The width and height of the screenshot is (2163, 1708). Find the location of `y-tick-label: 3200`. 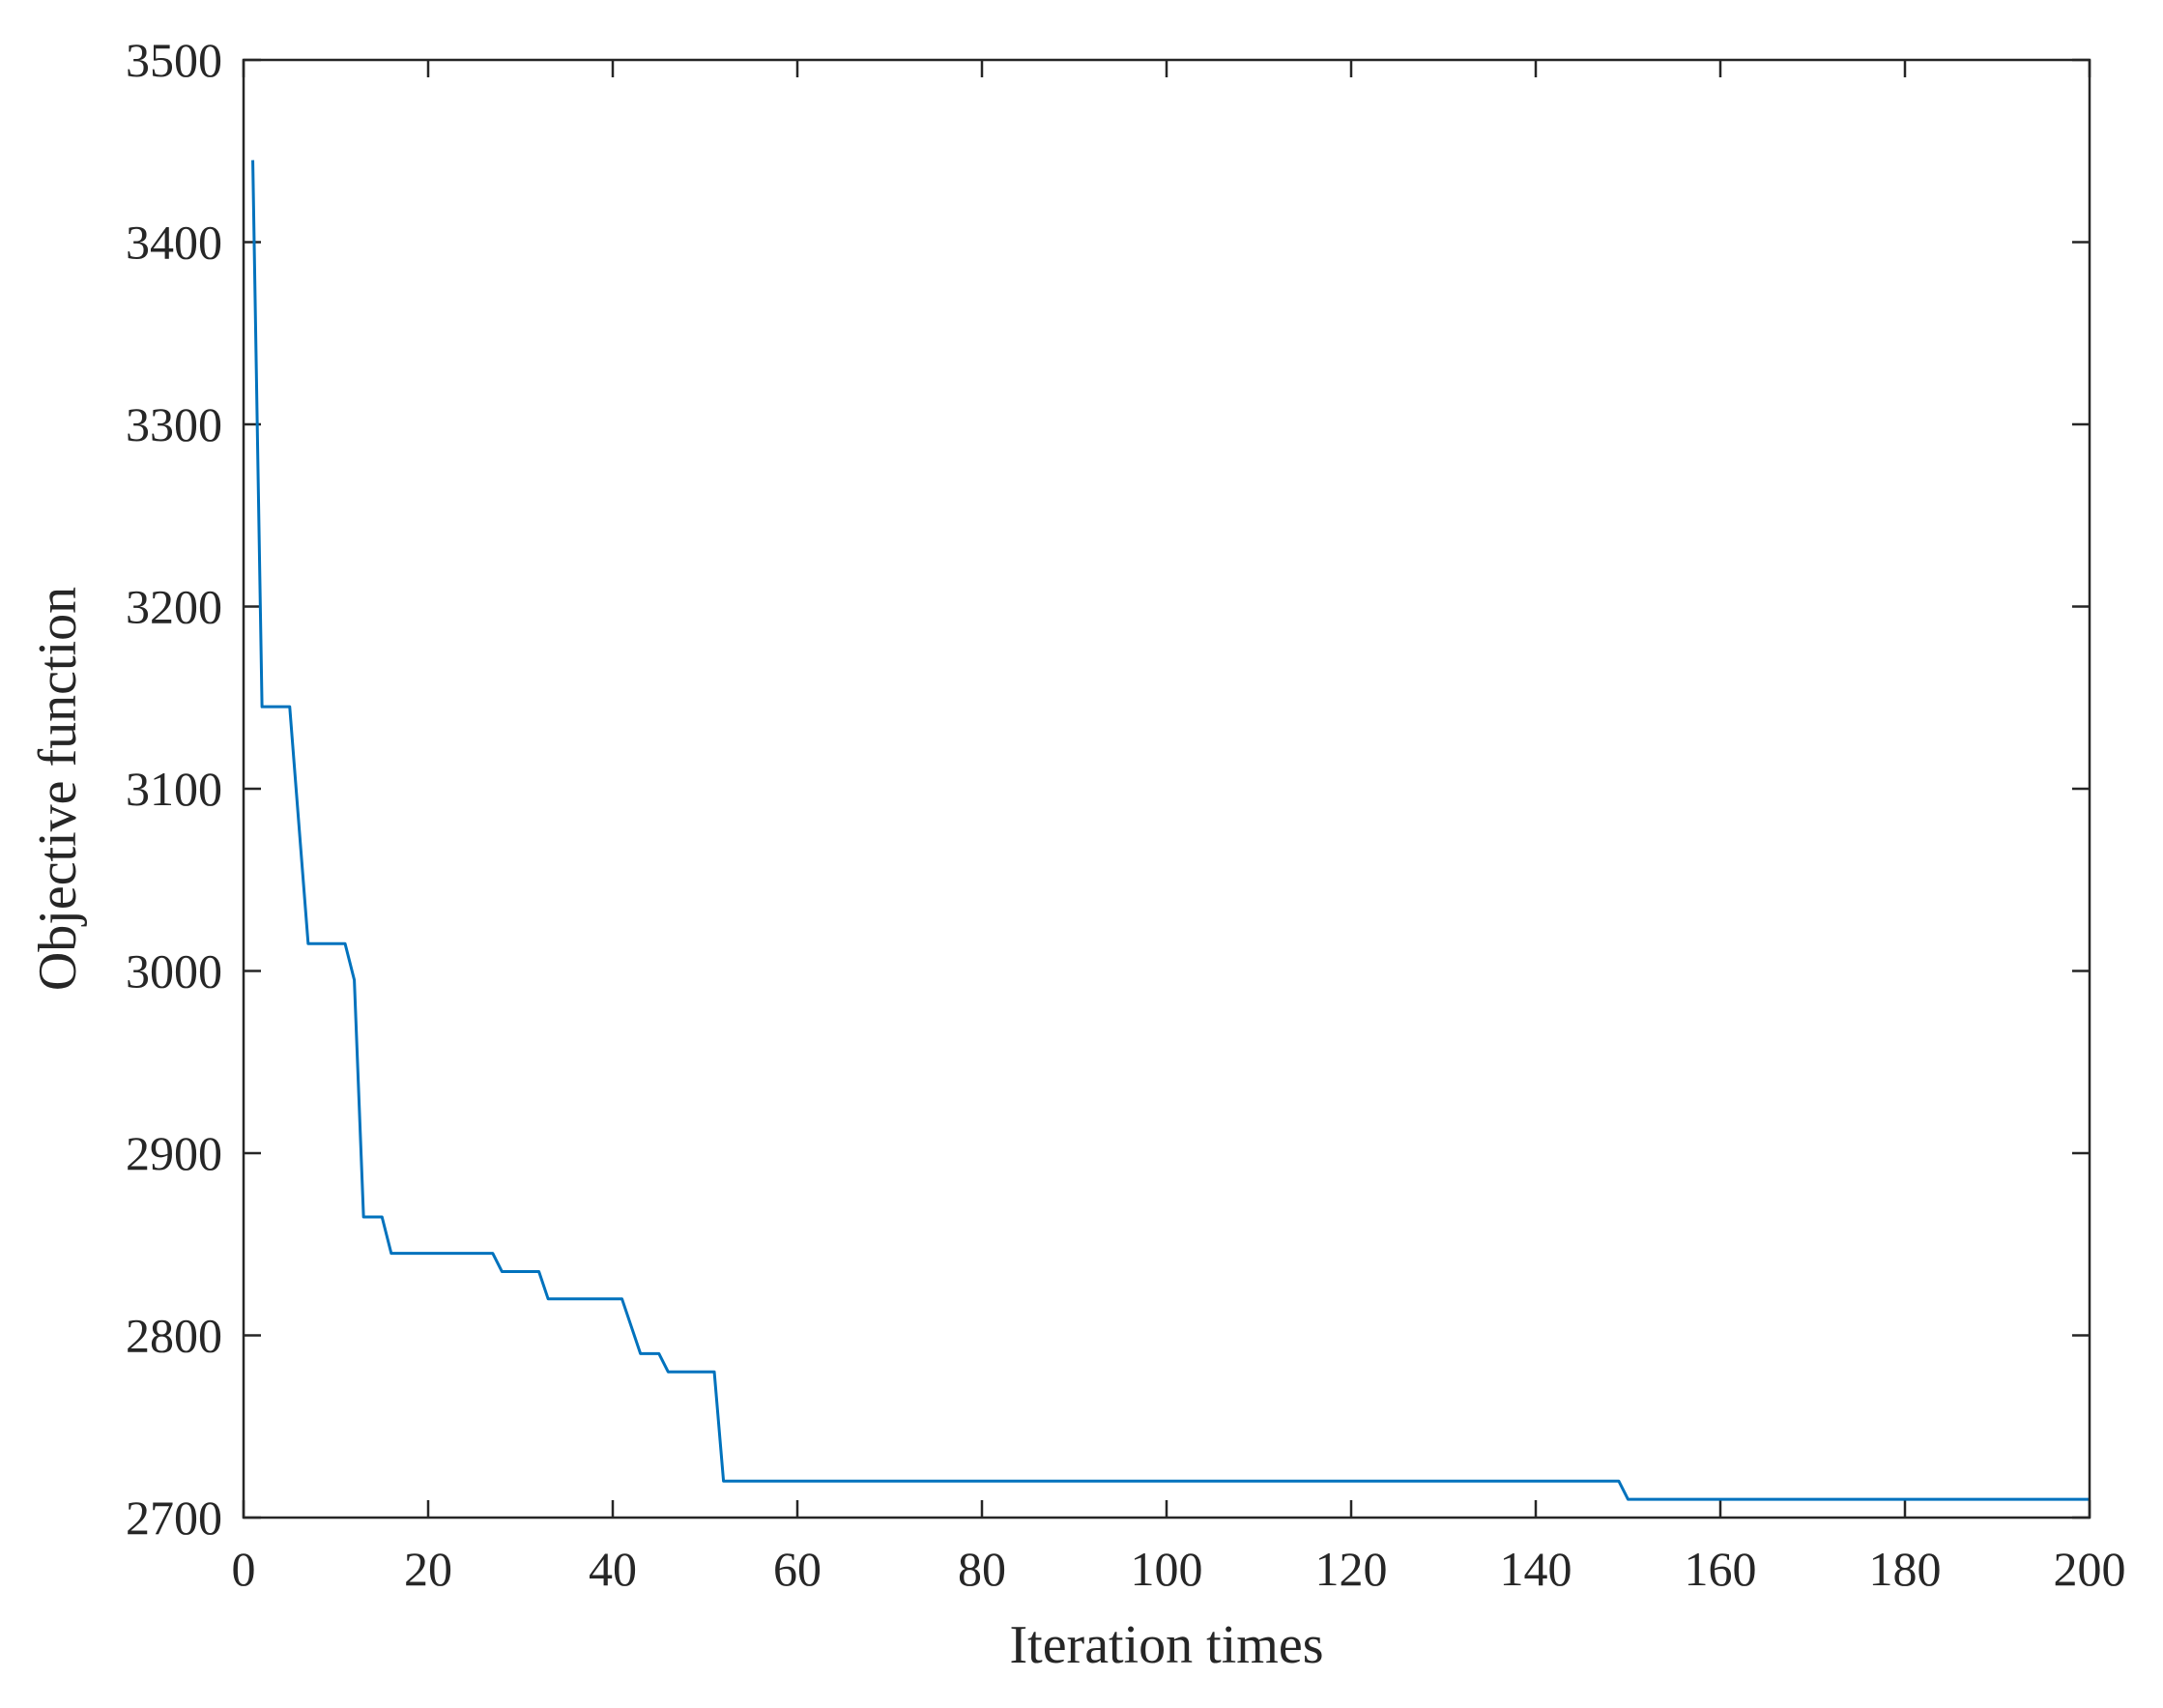

y-tick-label: 3200 is located at coordinates (174, 607).